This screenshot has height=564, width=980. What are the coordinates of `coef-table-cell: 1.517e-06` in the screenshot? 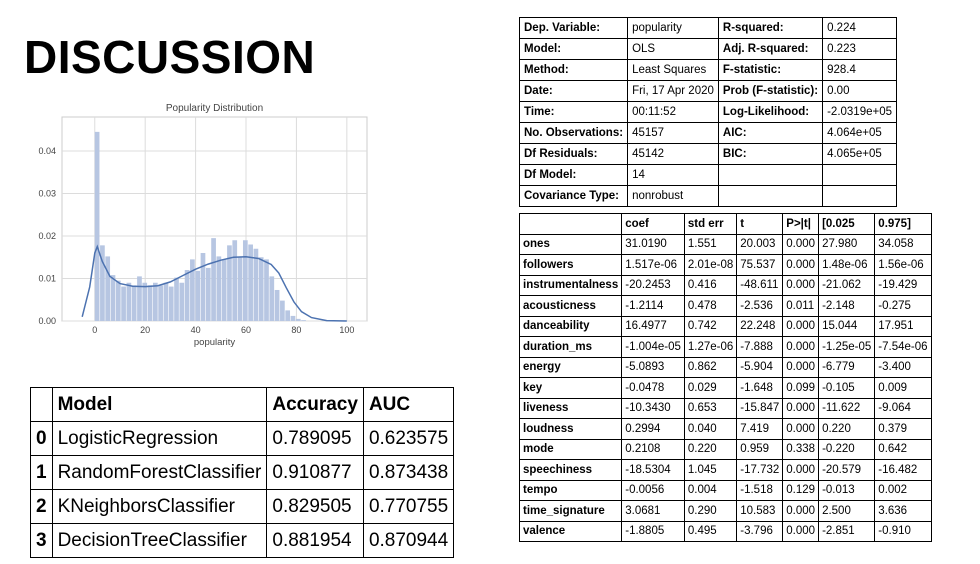 It's located at (653, 265).